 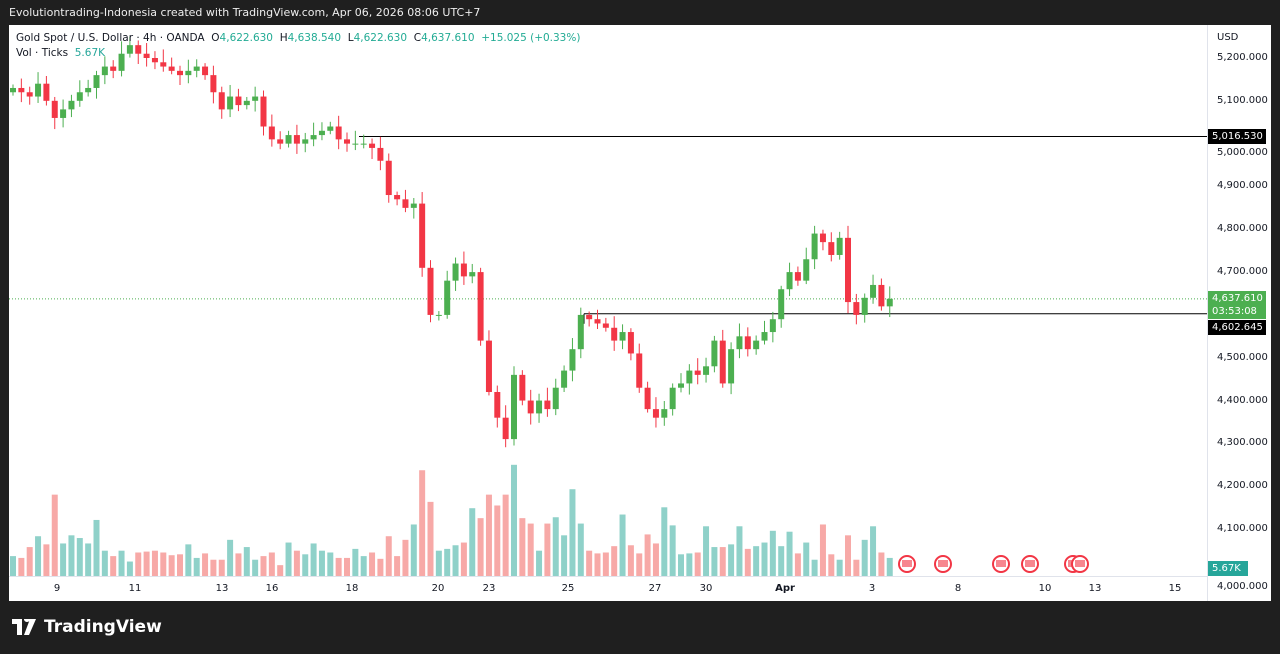 I want to click on price-tick: 4,400.000, so click(x=1242, y=400).